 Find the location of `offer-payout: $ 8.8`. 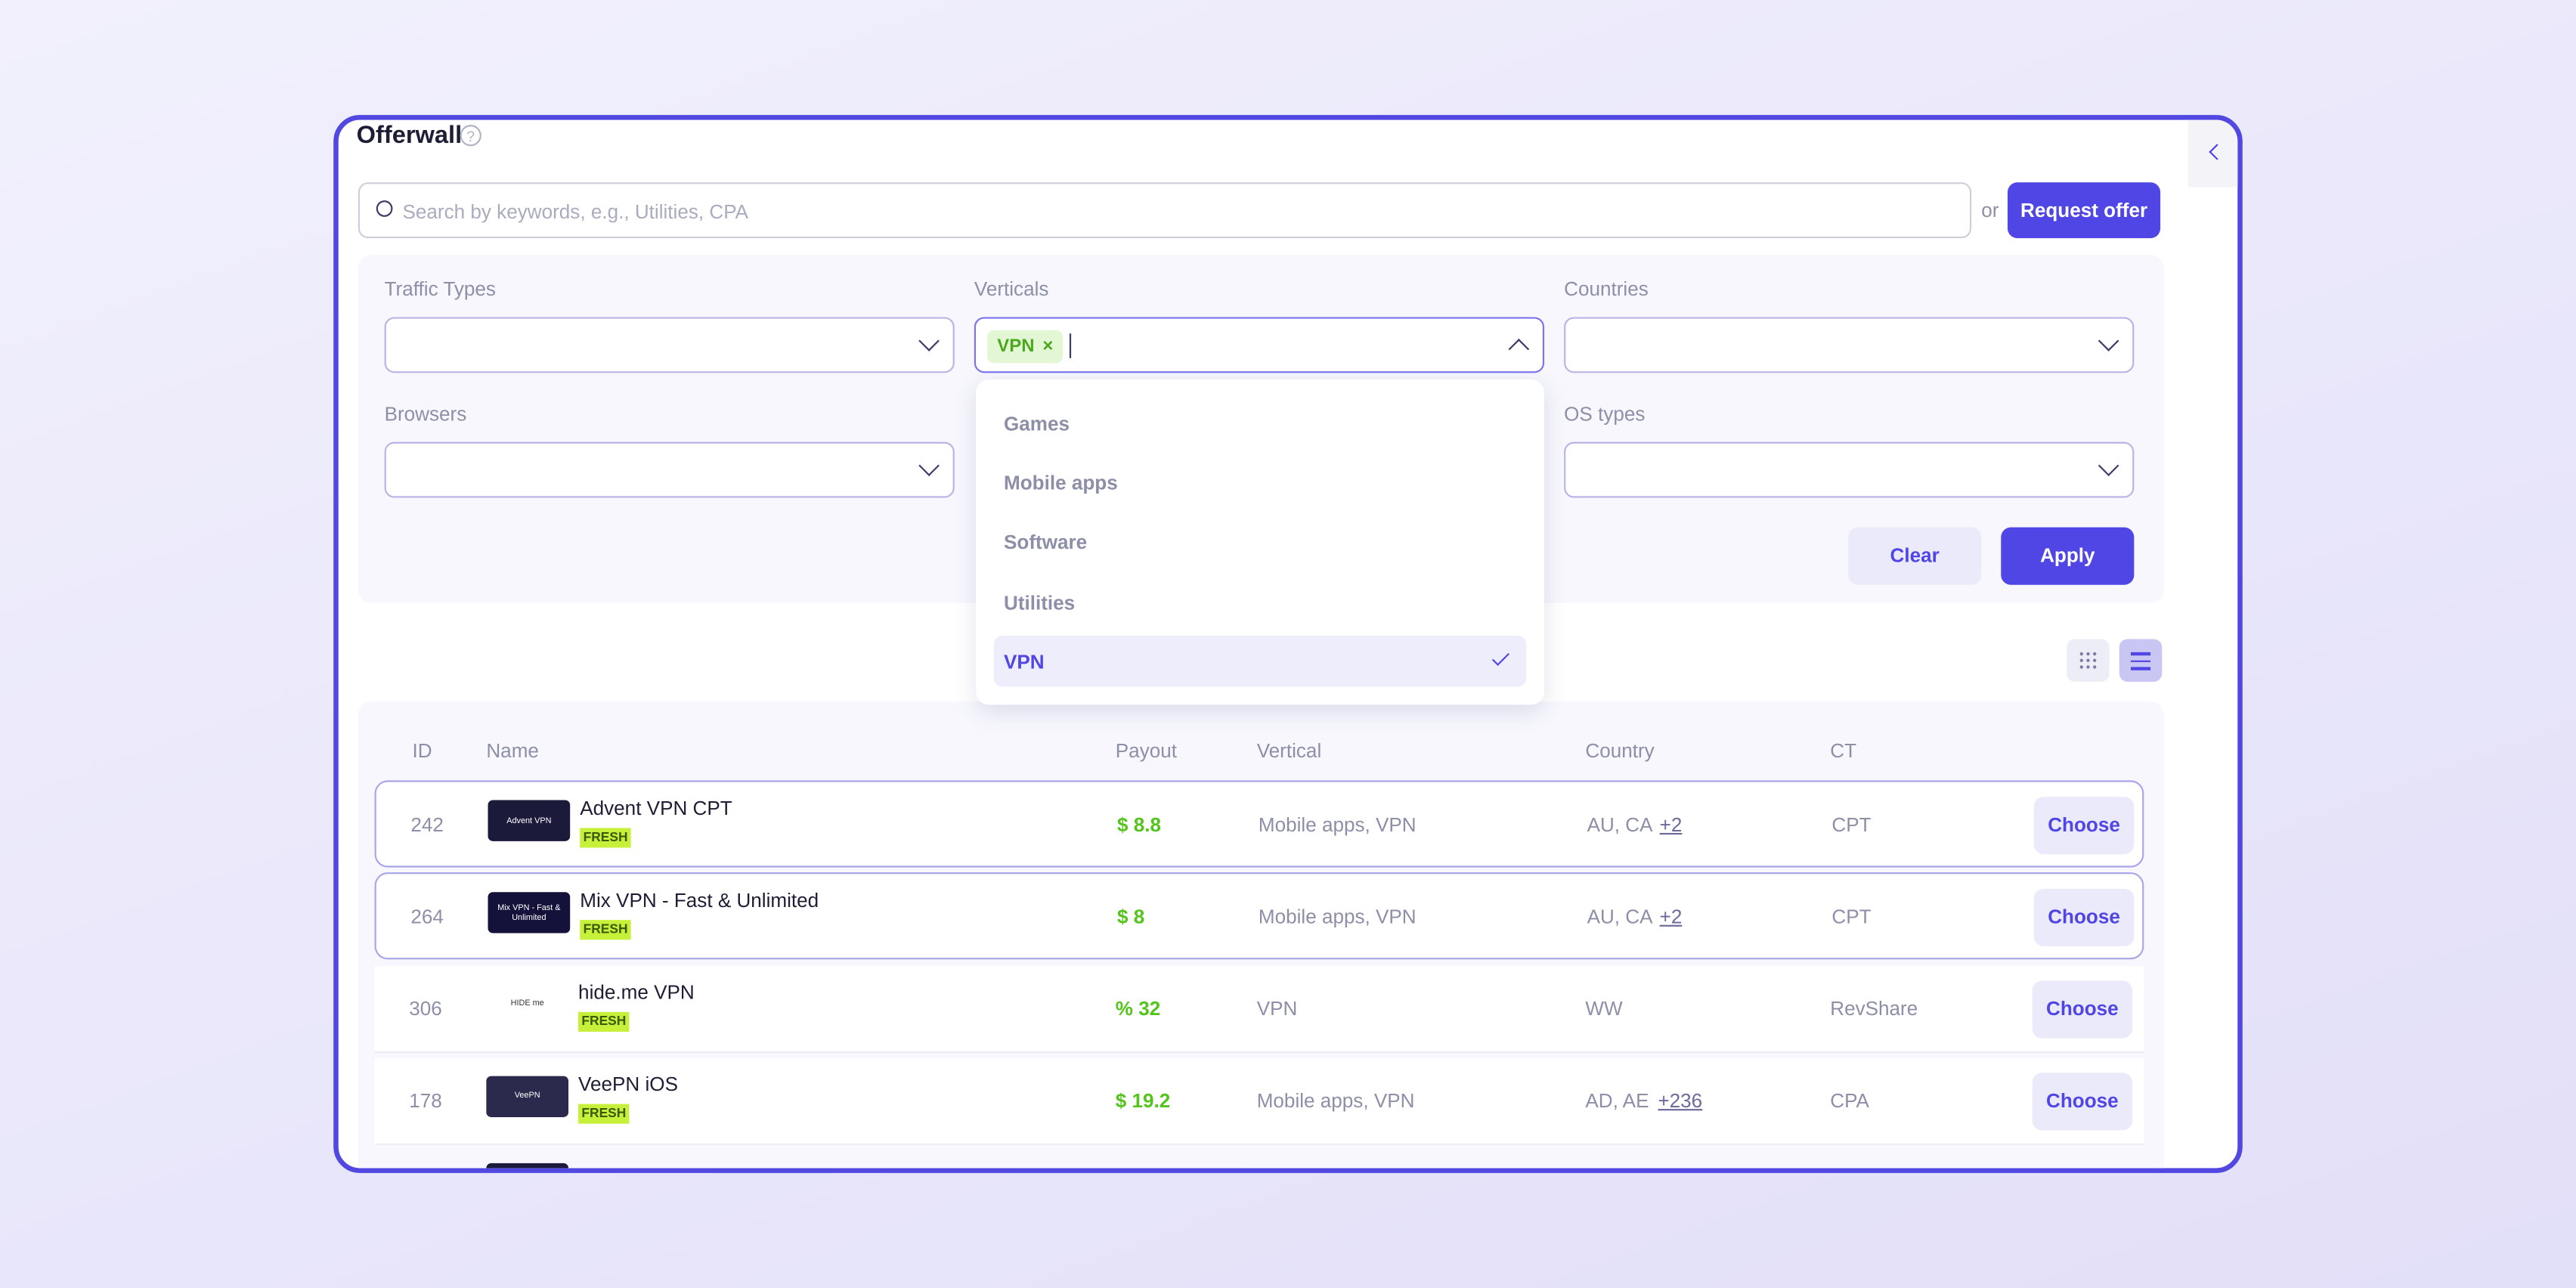

offer-payout: $ 8.8 is located at coordinates (1138, 825).